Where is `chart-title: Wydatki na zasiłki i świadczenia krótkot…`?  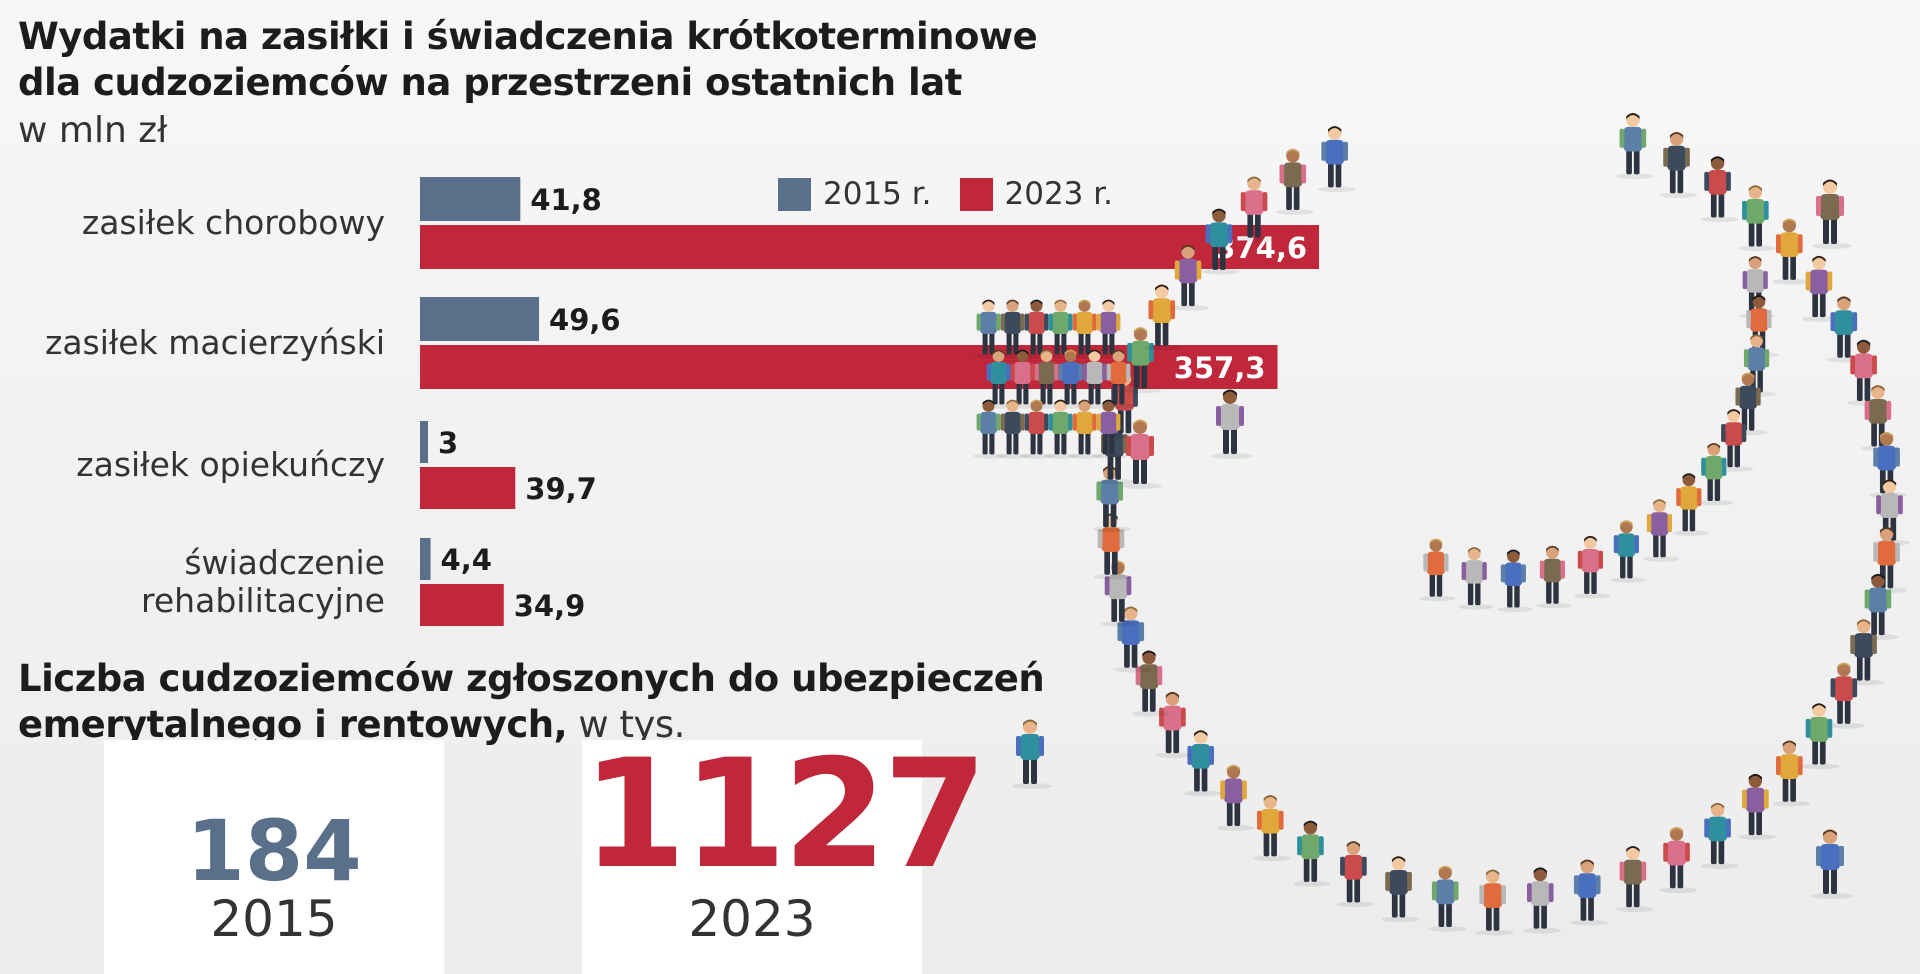
chart-title: Wydatki na zasiłki i świadczenia krótkot… is located at coordinates (528, 60).